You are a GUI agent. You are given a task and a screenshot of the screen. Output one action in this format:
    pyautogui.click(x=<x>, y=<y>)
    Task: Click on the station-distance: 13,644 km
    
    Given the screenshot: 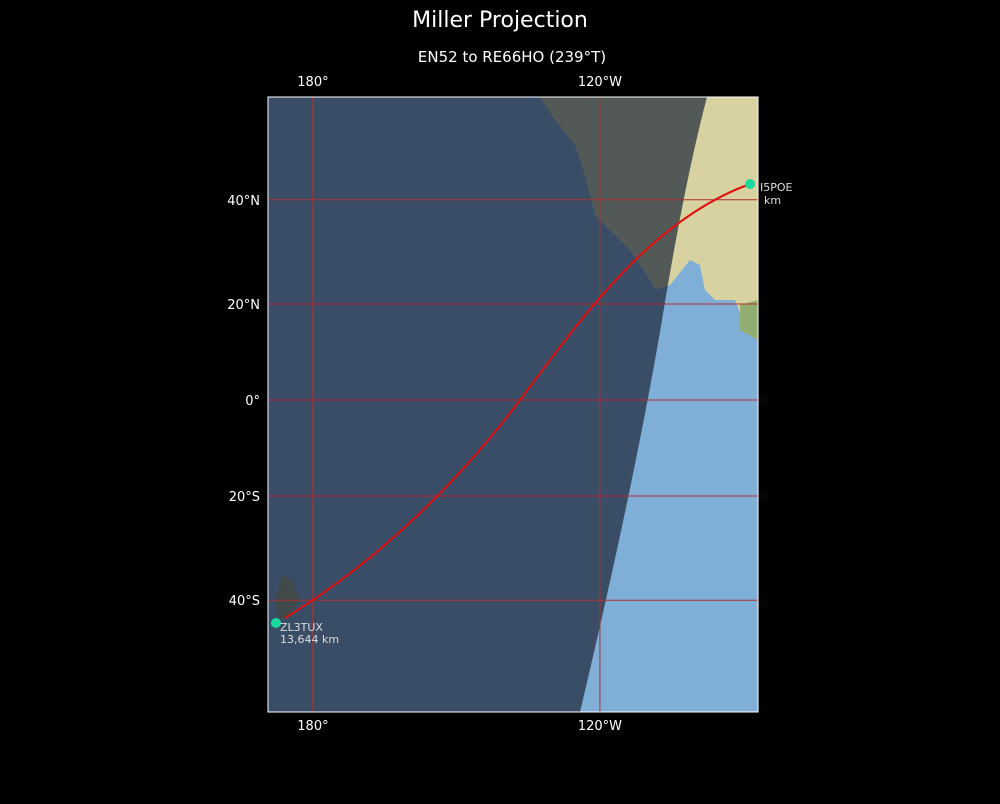 What is the action you would take?
    pyautogui.click(x=309, y=639)
    